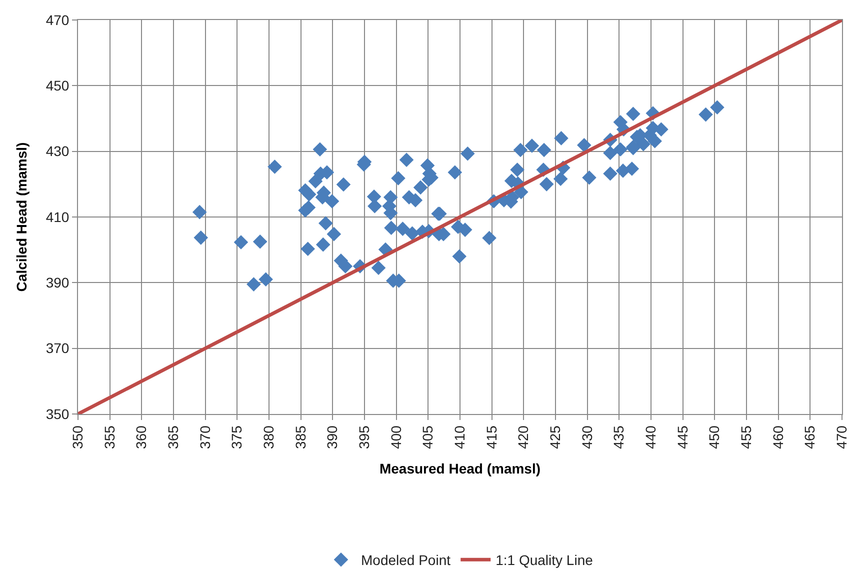 The height and width of the screenshot is (588, 862). Describe the element at coordinates (268, 437) in the screenshot. I see `x-tick-label: 380` at that location.